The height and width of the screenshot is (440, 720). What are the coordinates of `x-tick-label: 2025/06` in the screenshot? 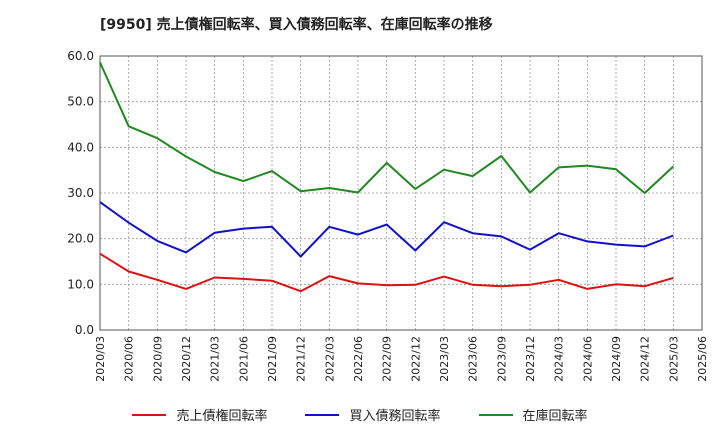 It's located at (702, 359).